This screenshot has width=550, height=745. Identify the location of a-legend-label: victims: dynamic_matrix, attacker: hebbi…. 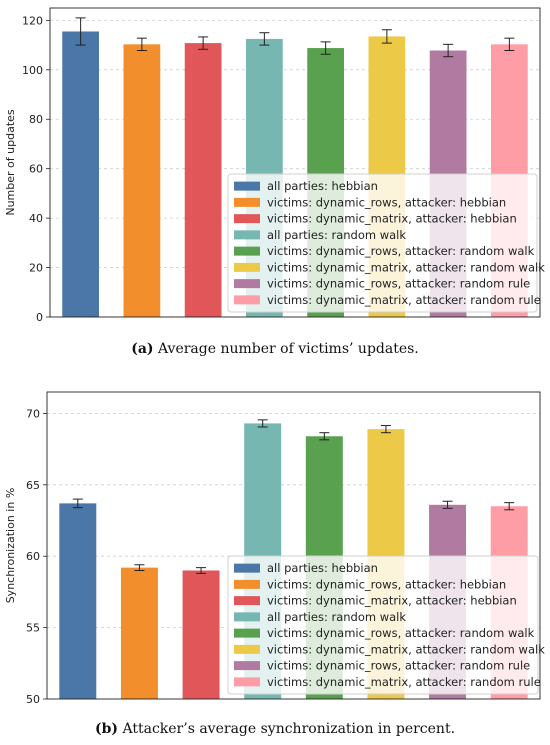
(392, 219).